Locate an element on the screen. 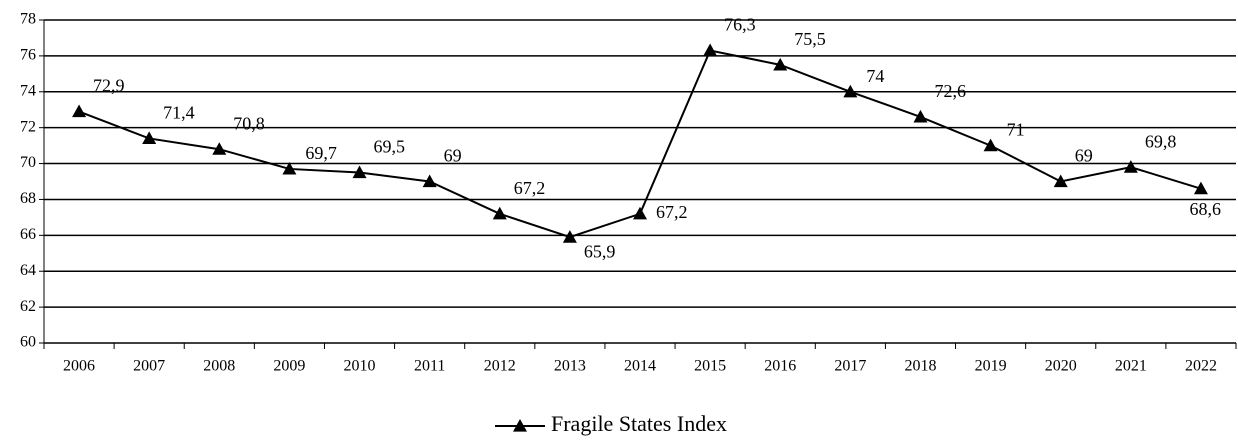 The height and width of the screenshot is (441, 1238). x-tick-label: 2010 is located at coordinates (360, 366).